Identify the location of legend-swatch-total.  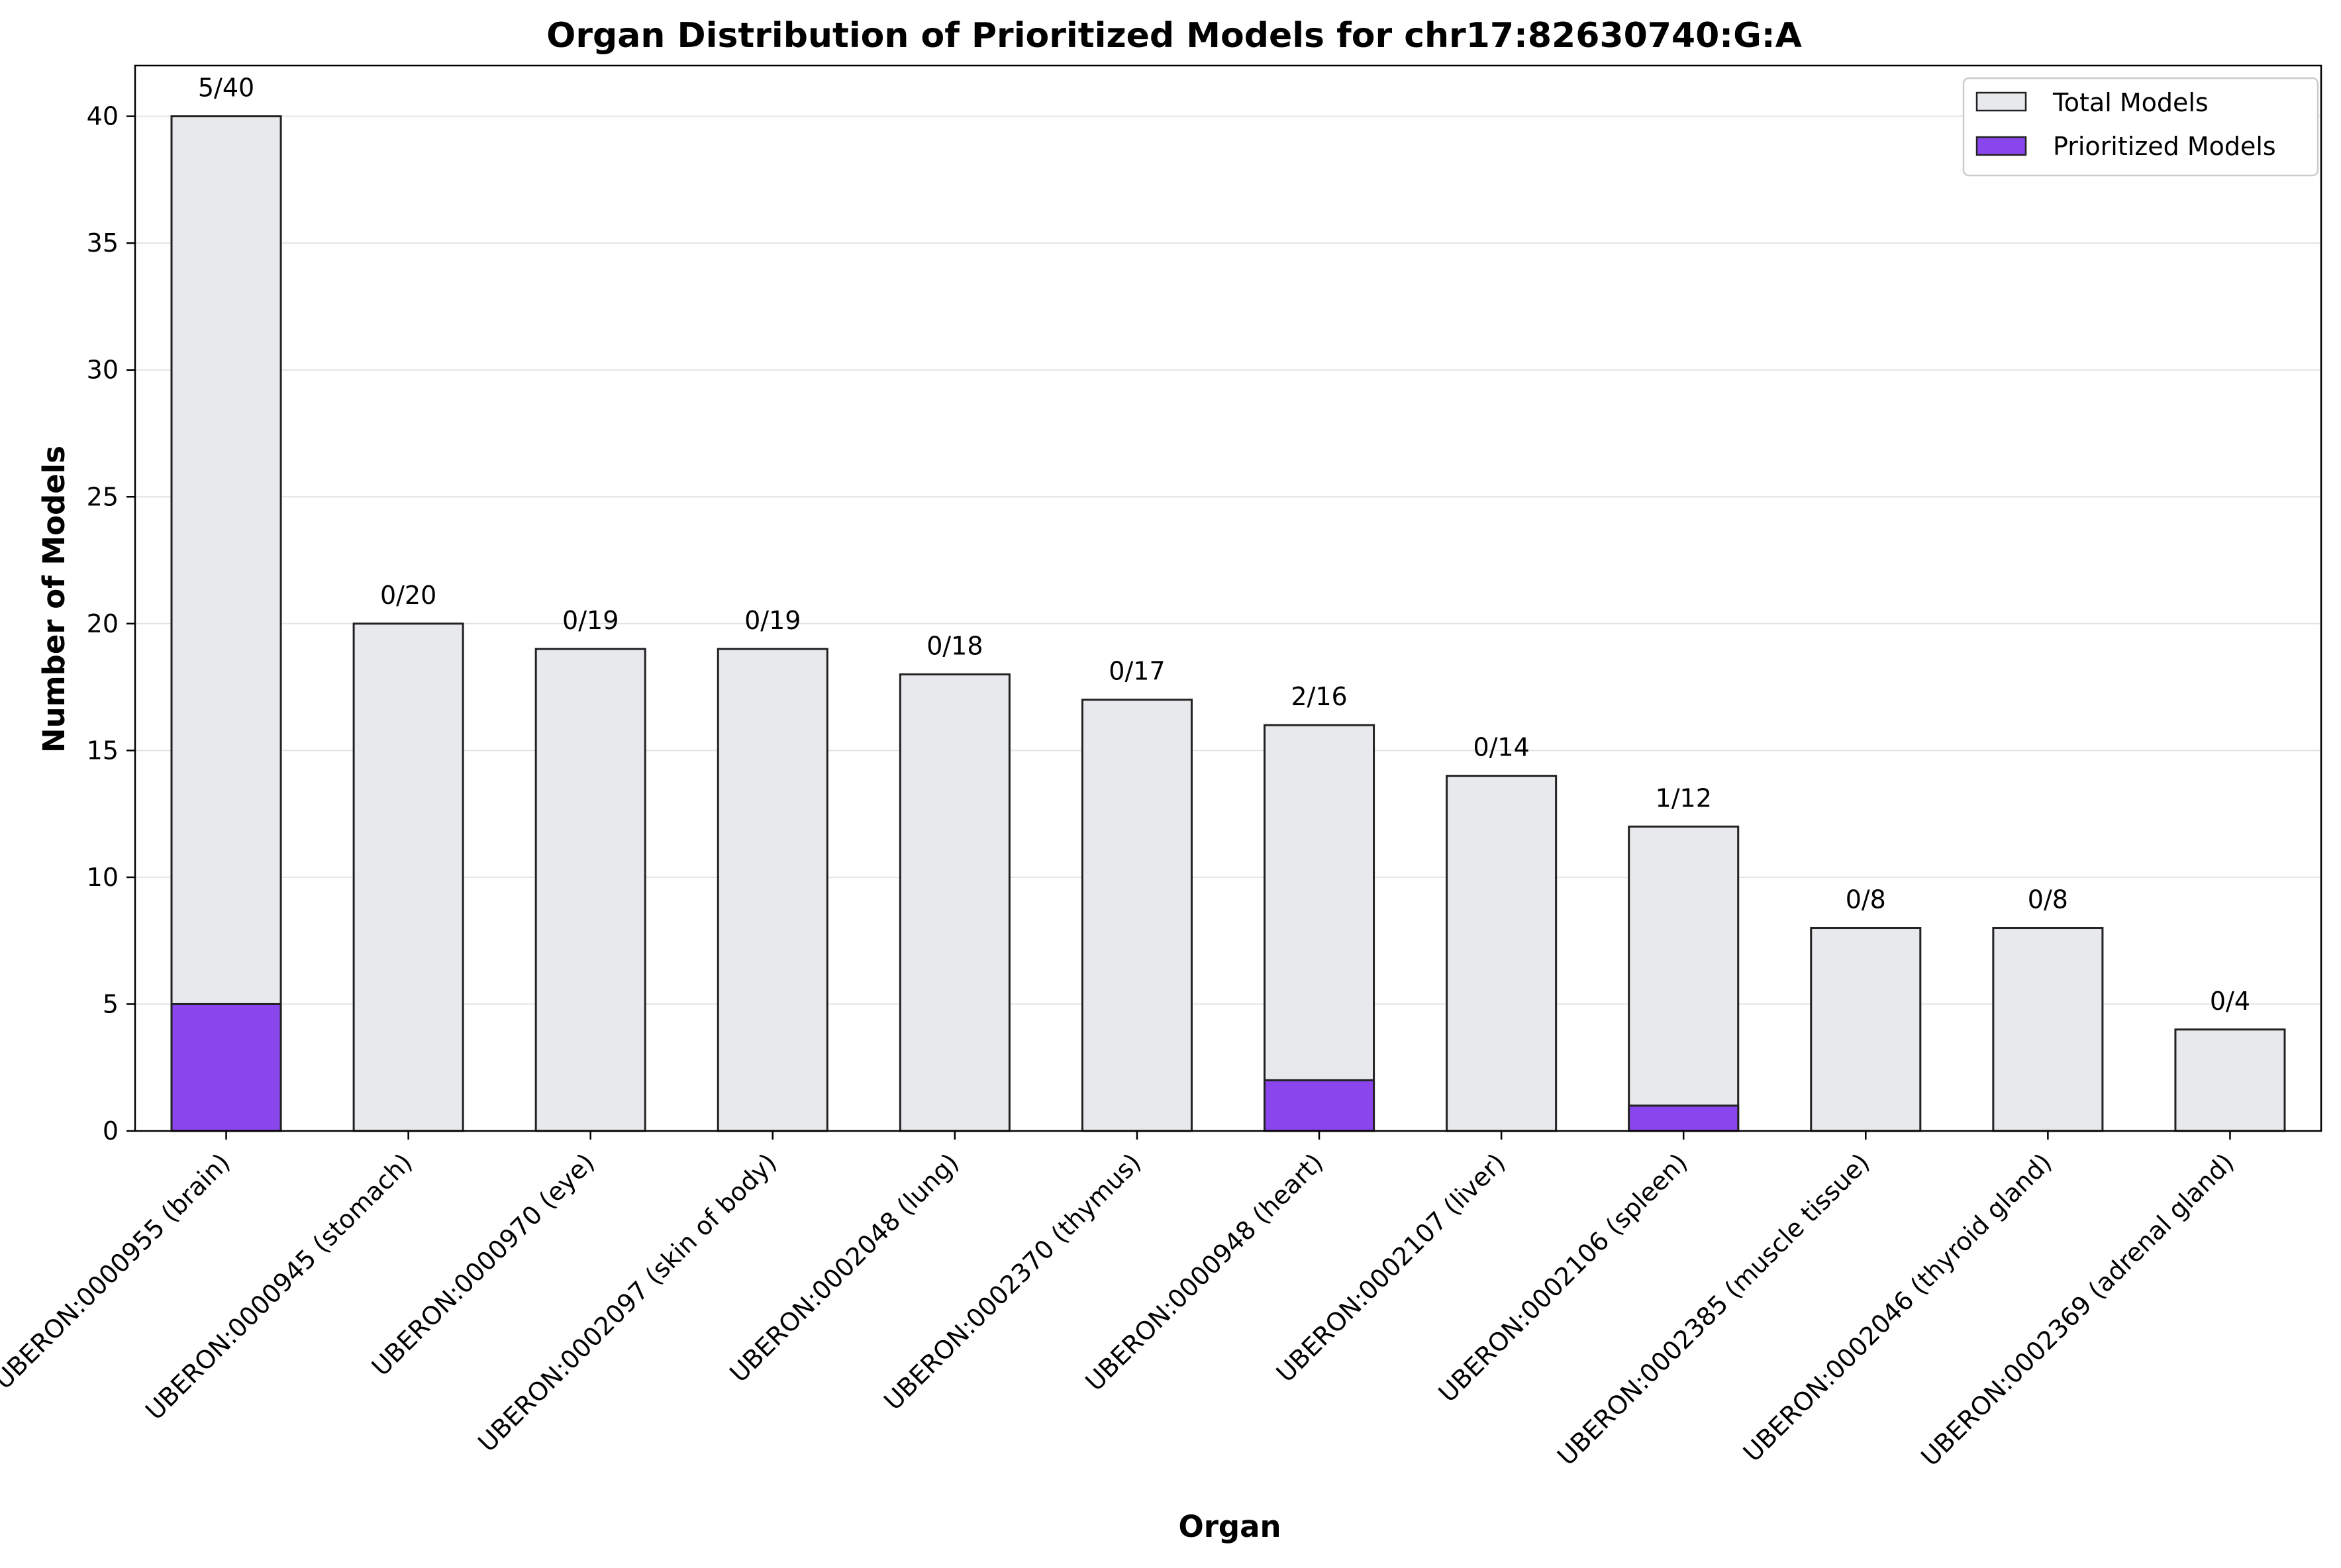
(2001, 101).